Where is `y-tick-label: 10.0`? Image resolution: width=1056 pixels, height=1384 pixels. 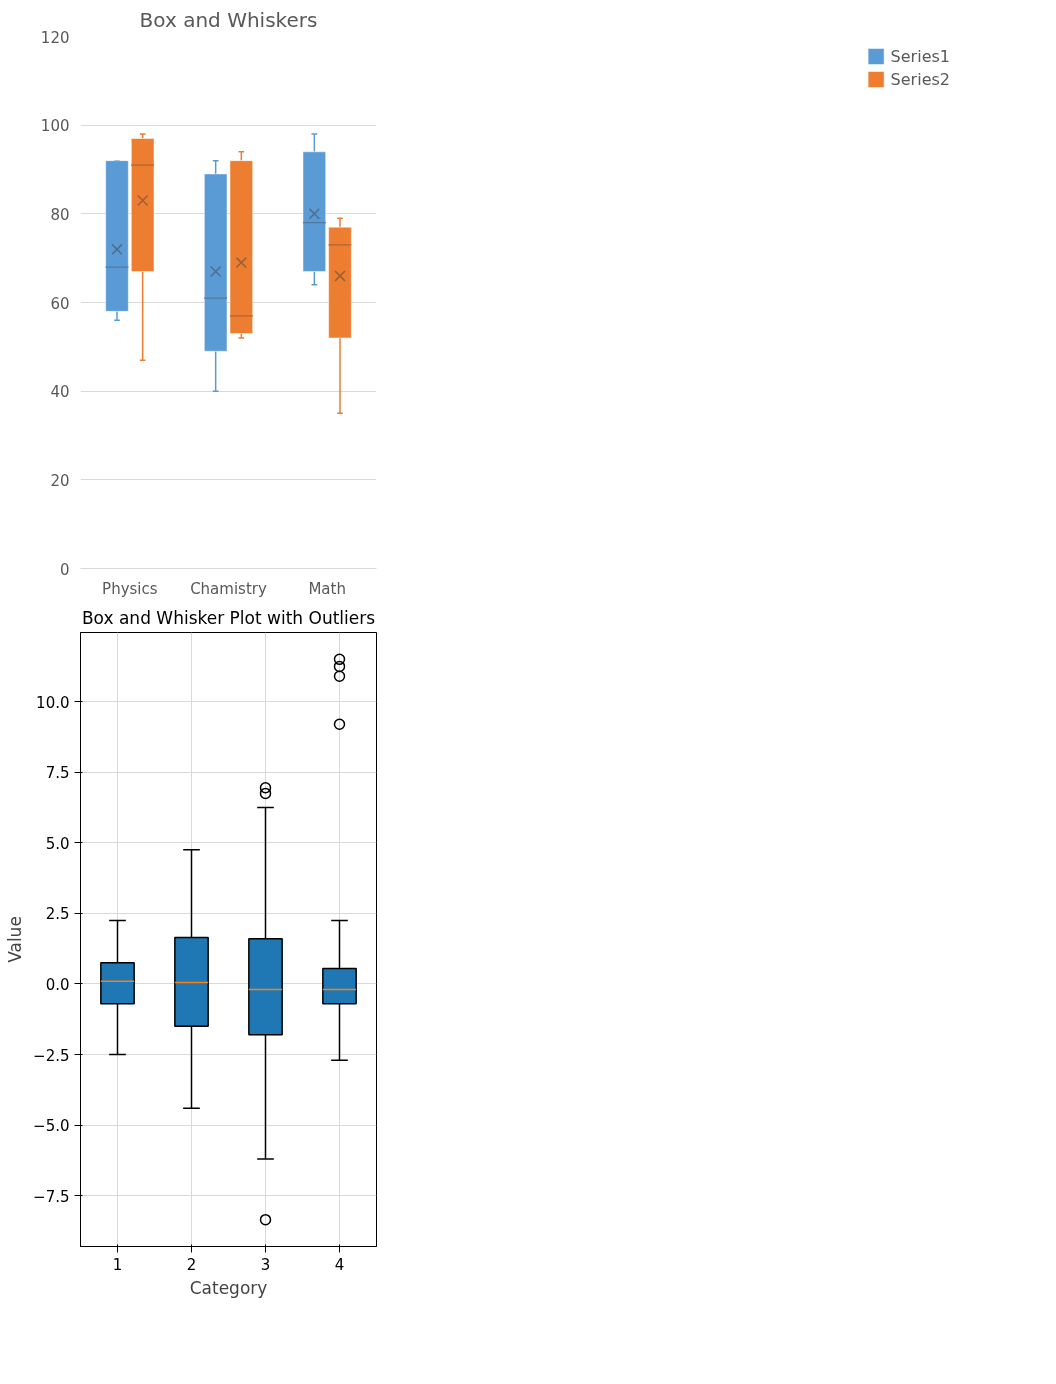 y-tick-label: 10.0 is located at coordinates (53, 702).